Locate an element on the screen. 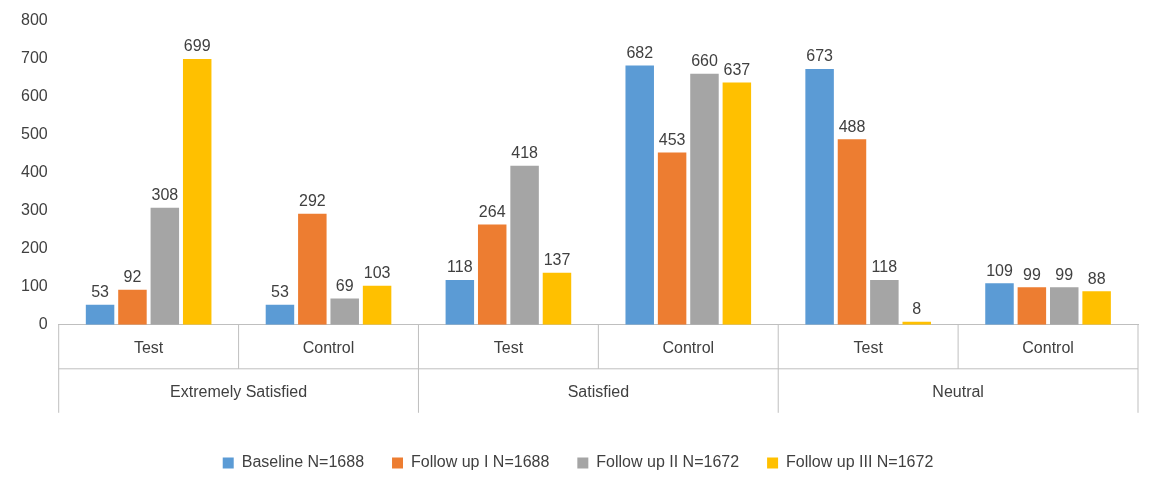  data-label: 673 is located at coordinates (820, 56).